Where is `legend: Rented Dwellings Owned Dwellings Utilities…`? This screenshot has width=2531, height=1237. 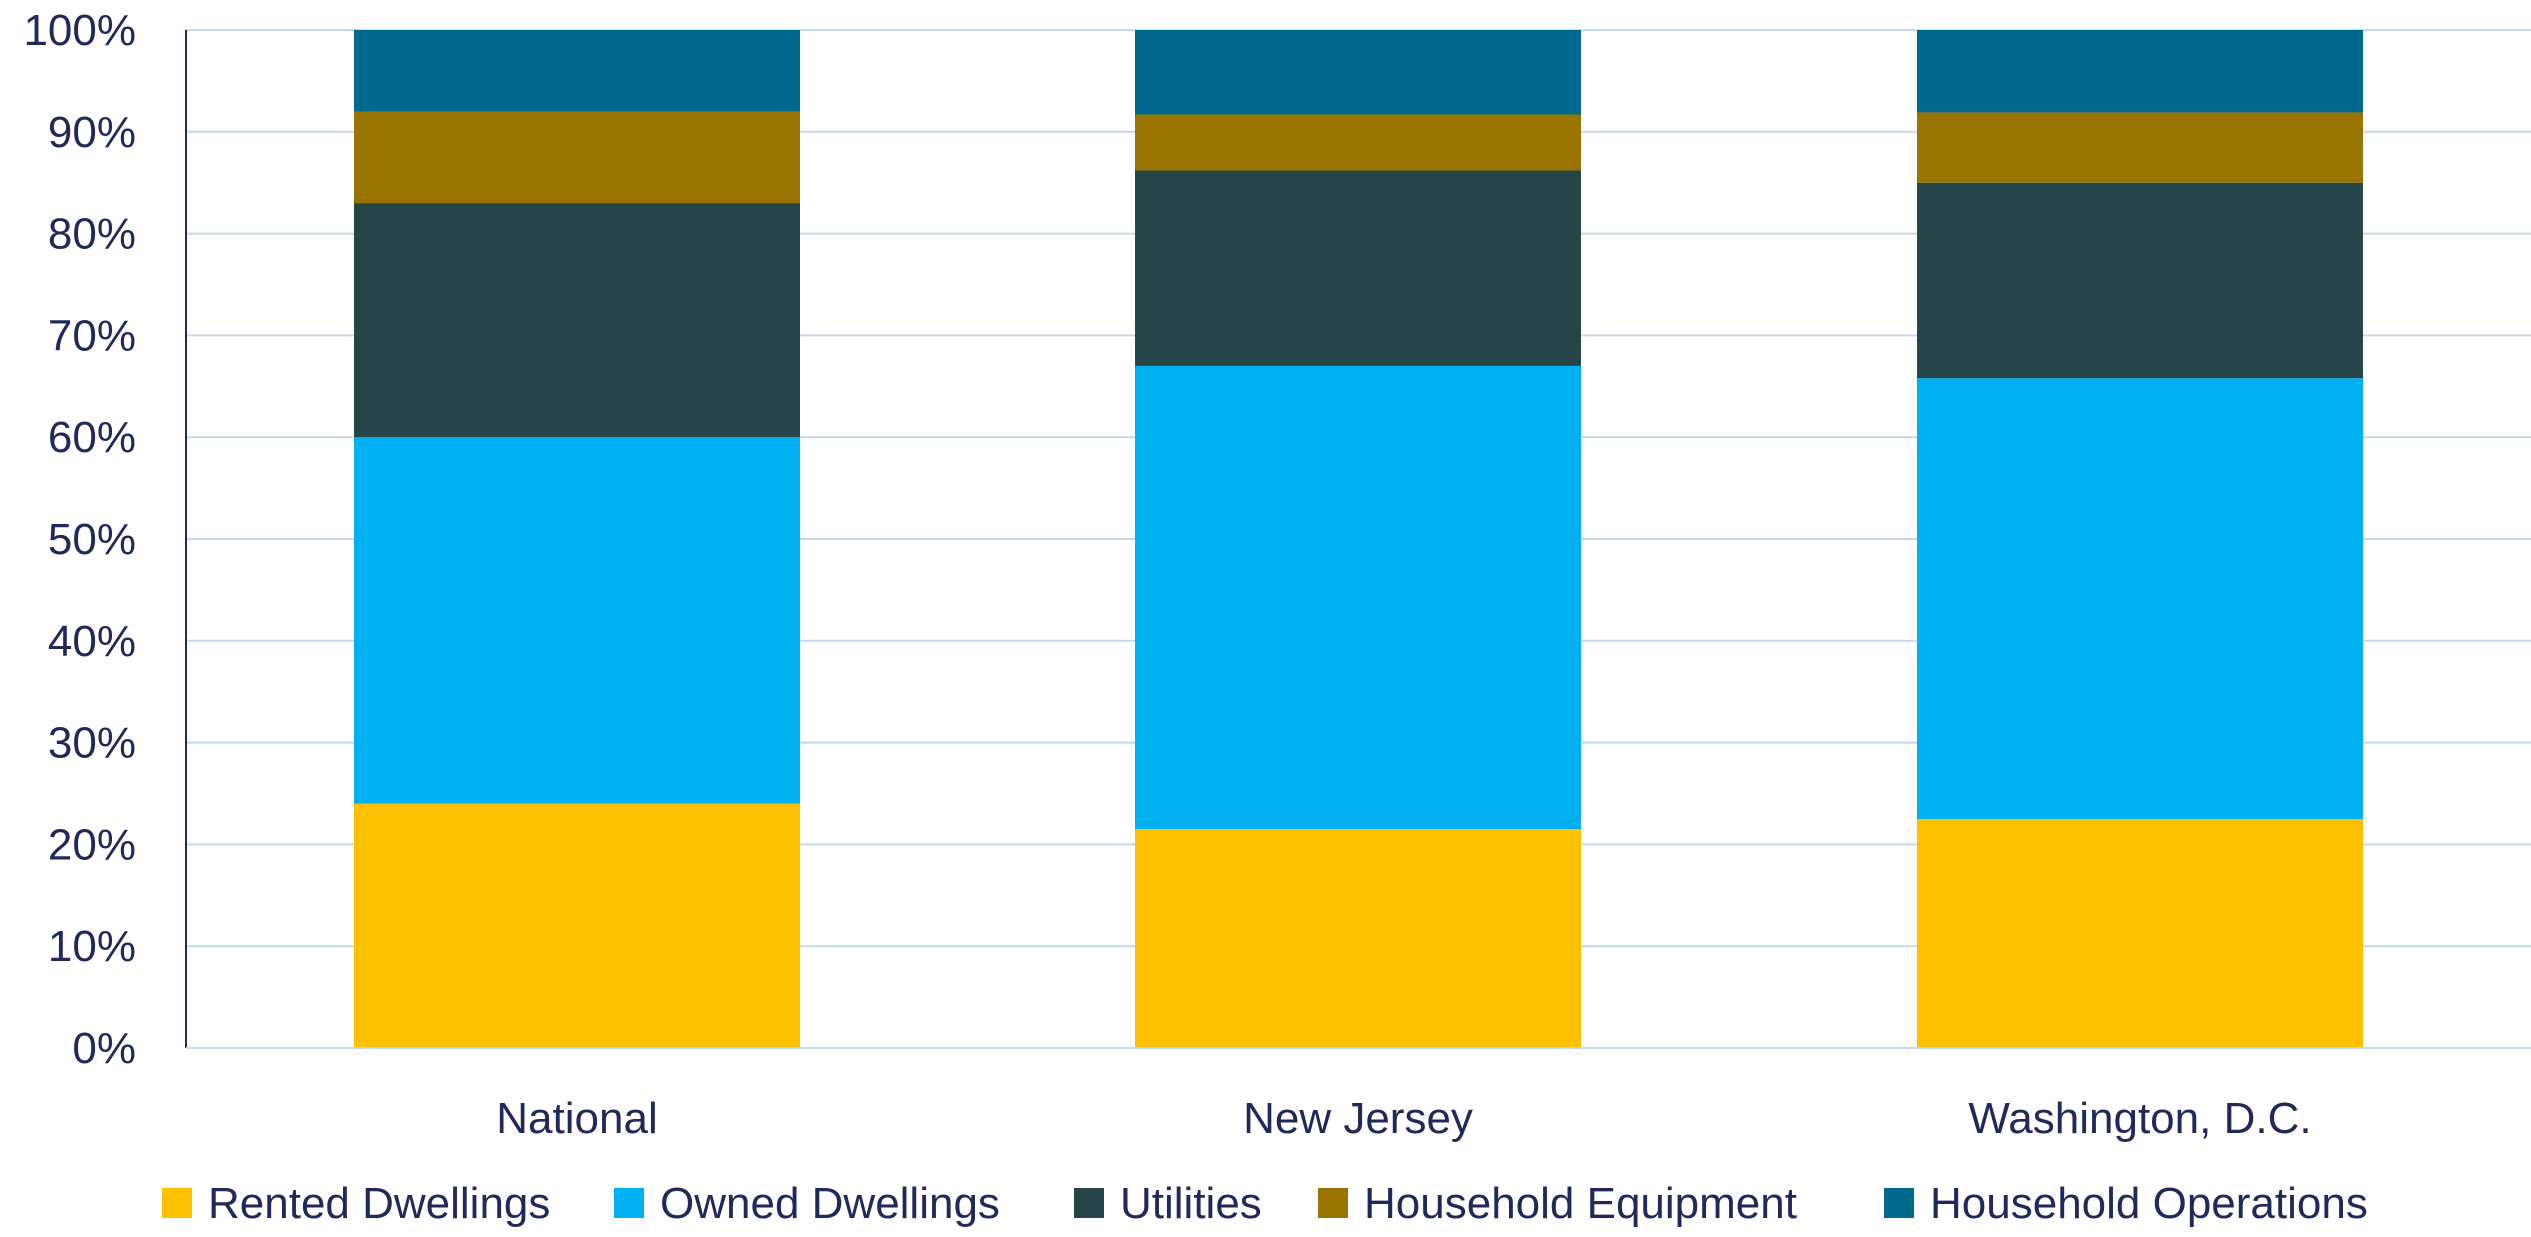 legend: Rented Dwellings Owned Dwellings Utilities… is located at coordinates (1265, 1203).